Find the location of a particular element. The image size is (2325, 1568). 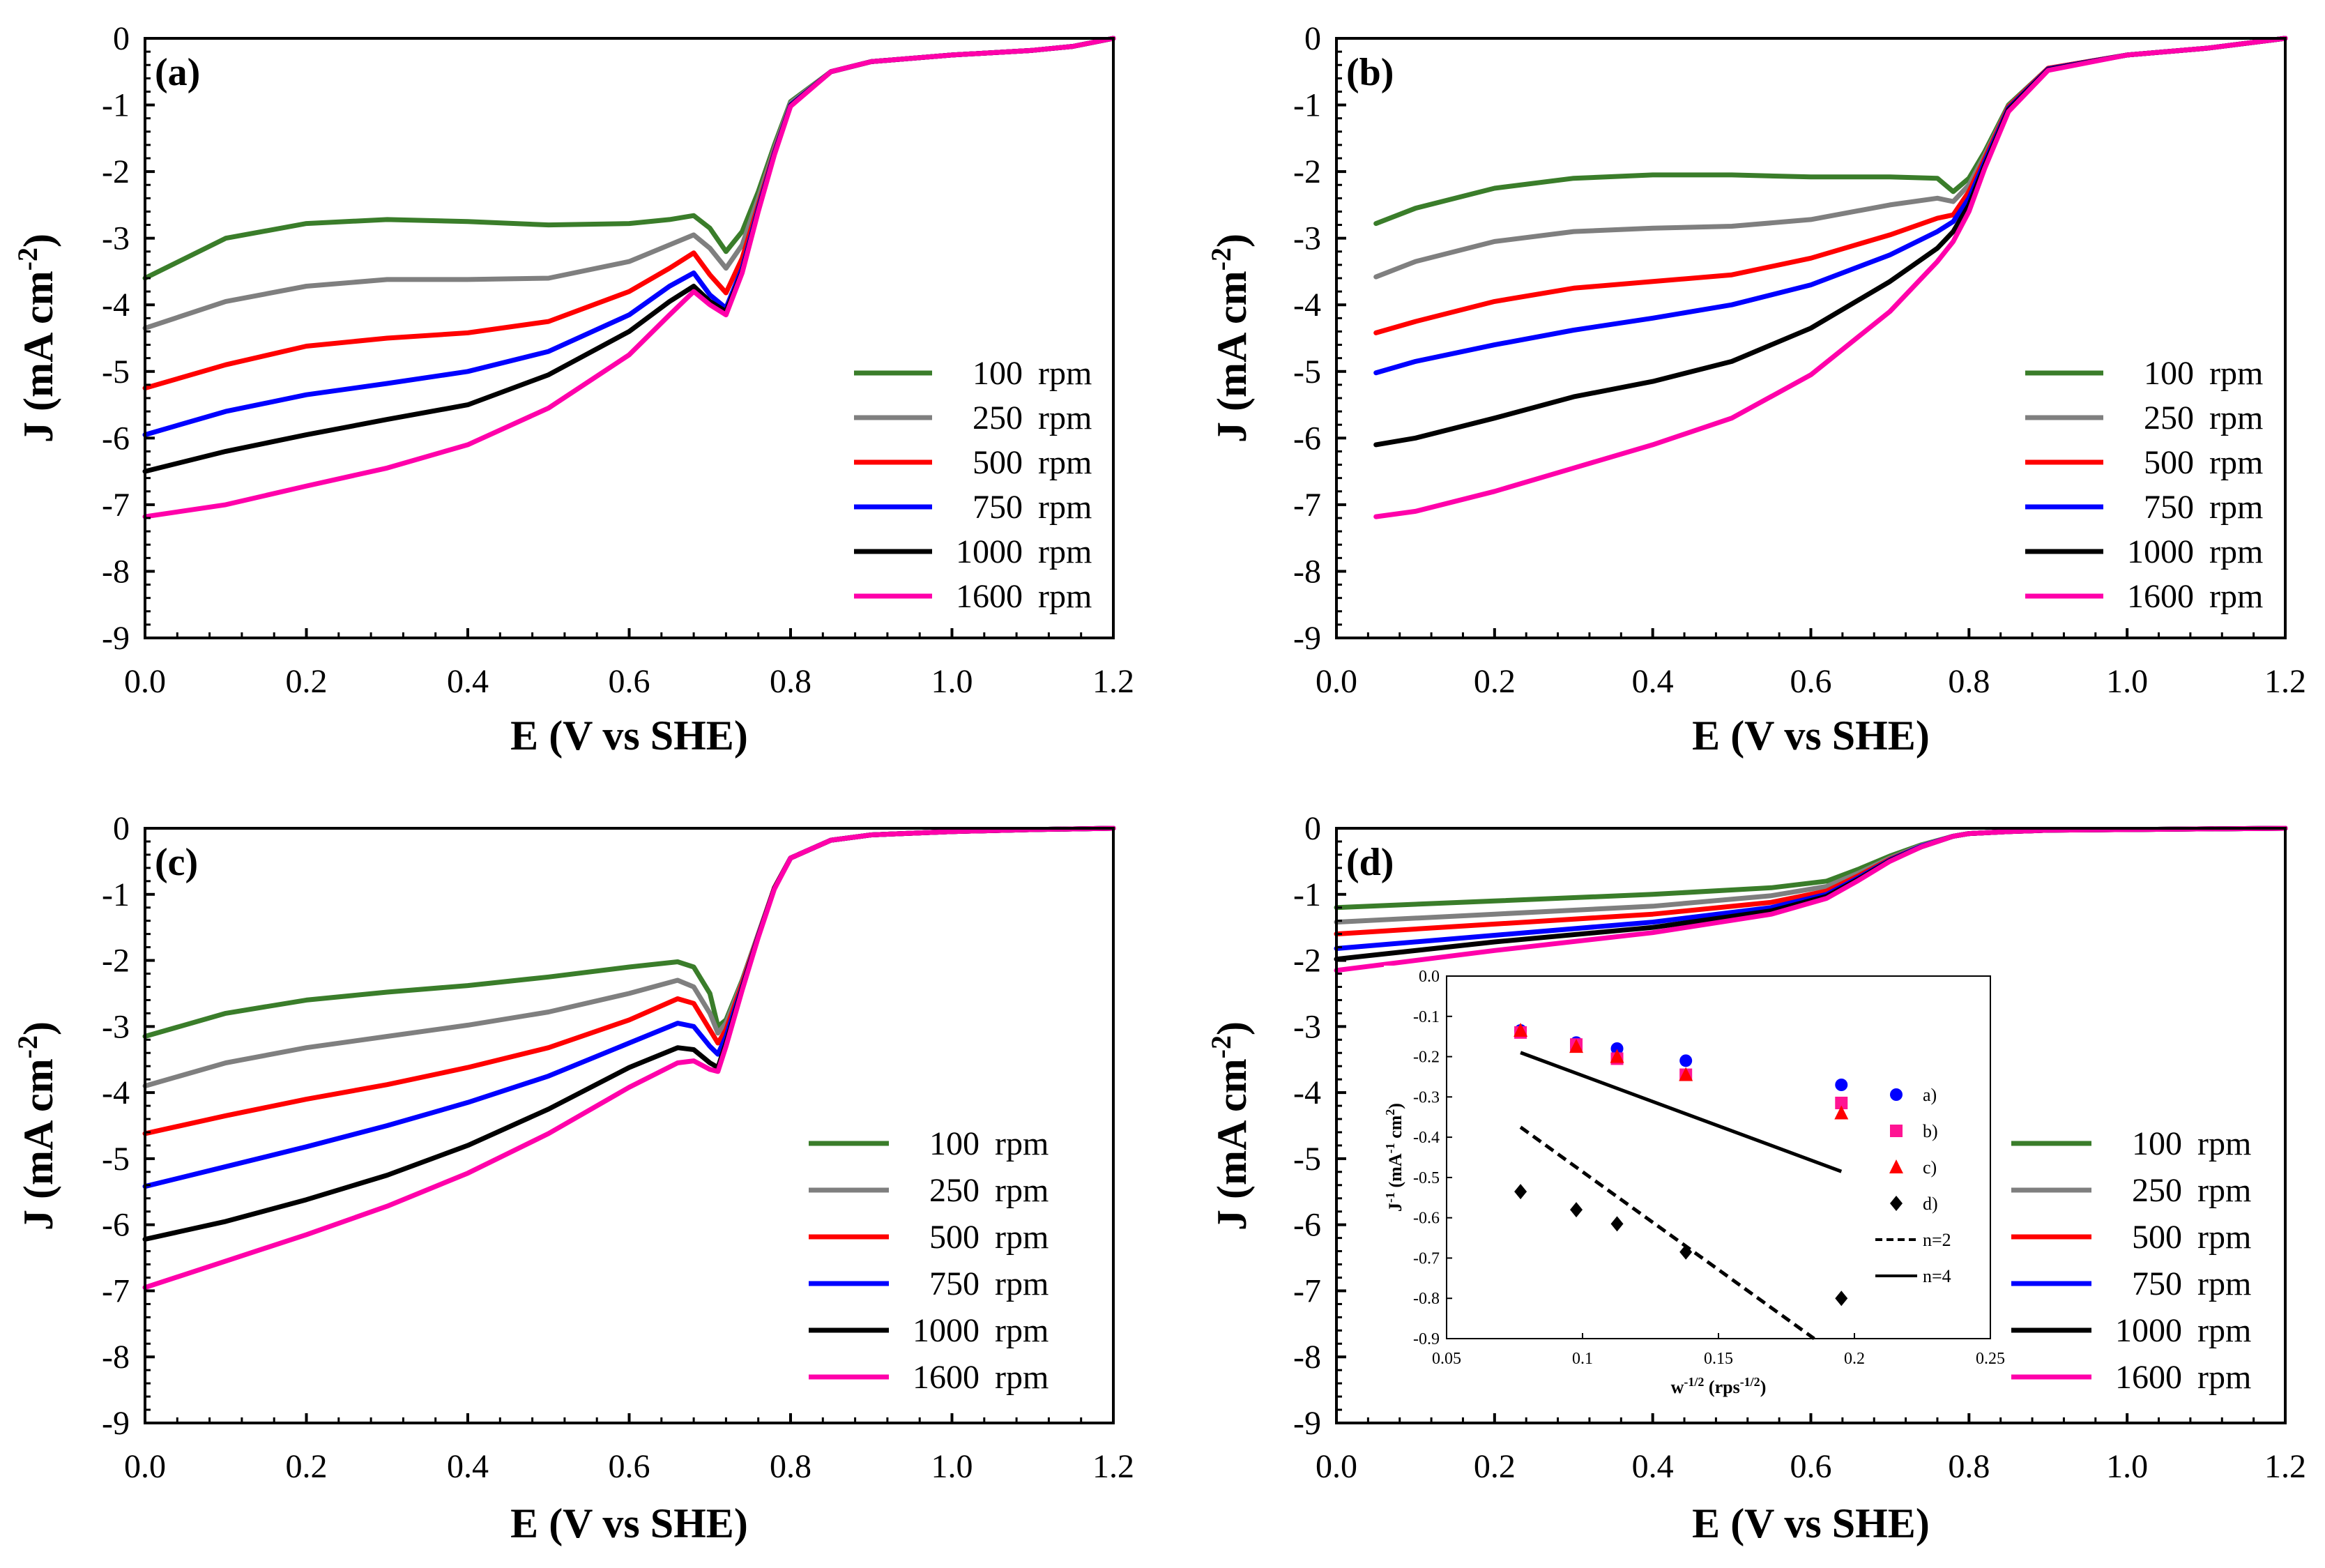

inset-y-tick-label: -0.2 is located at coordinates (1426, 1058).